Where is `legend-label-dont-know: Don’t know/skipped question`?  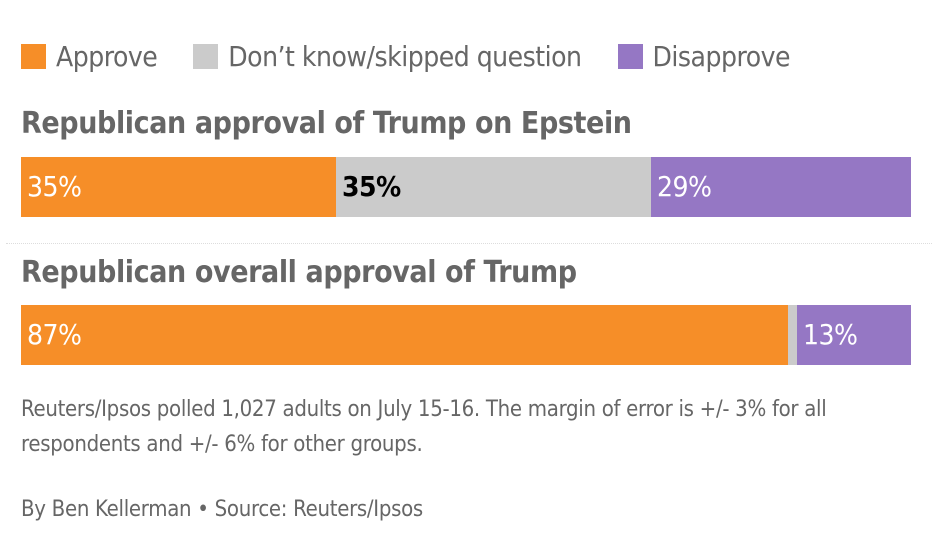 legend-label-dont-know: Don’t know/skipped question is located at coordinates (405, 56).